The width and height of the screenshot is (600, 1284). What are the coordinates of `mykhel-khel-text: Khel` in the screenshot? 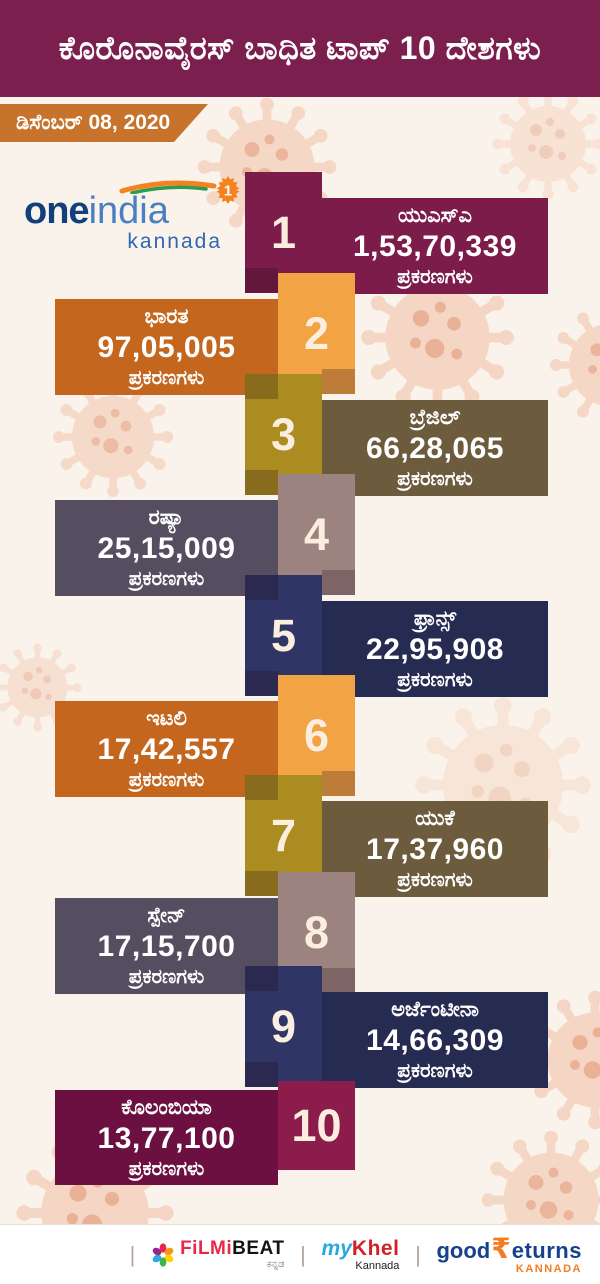 It's located at (375, 1248).